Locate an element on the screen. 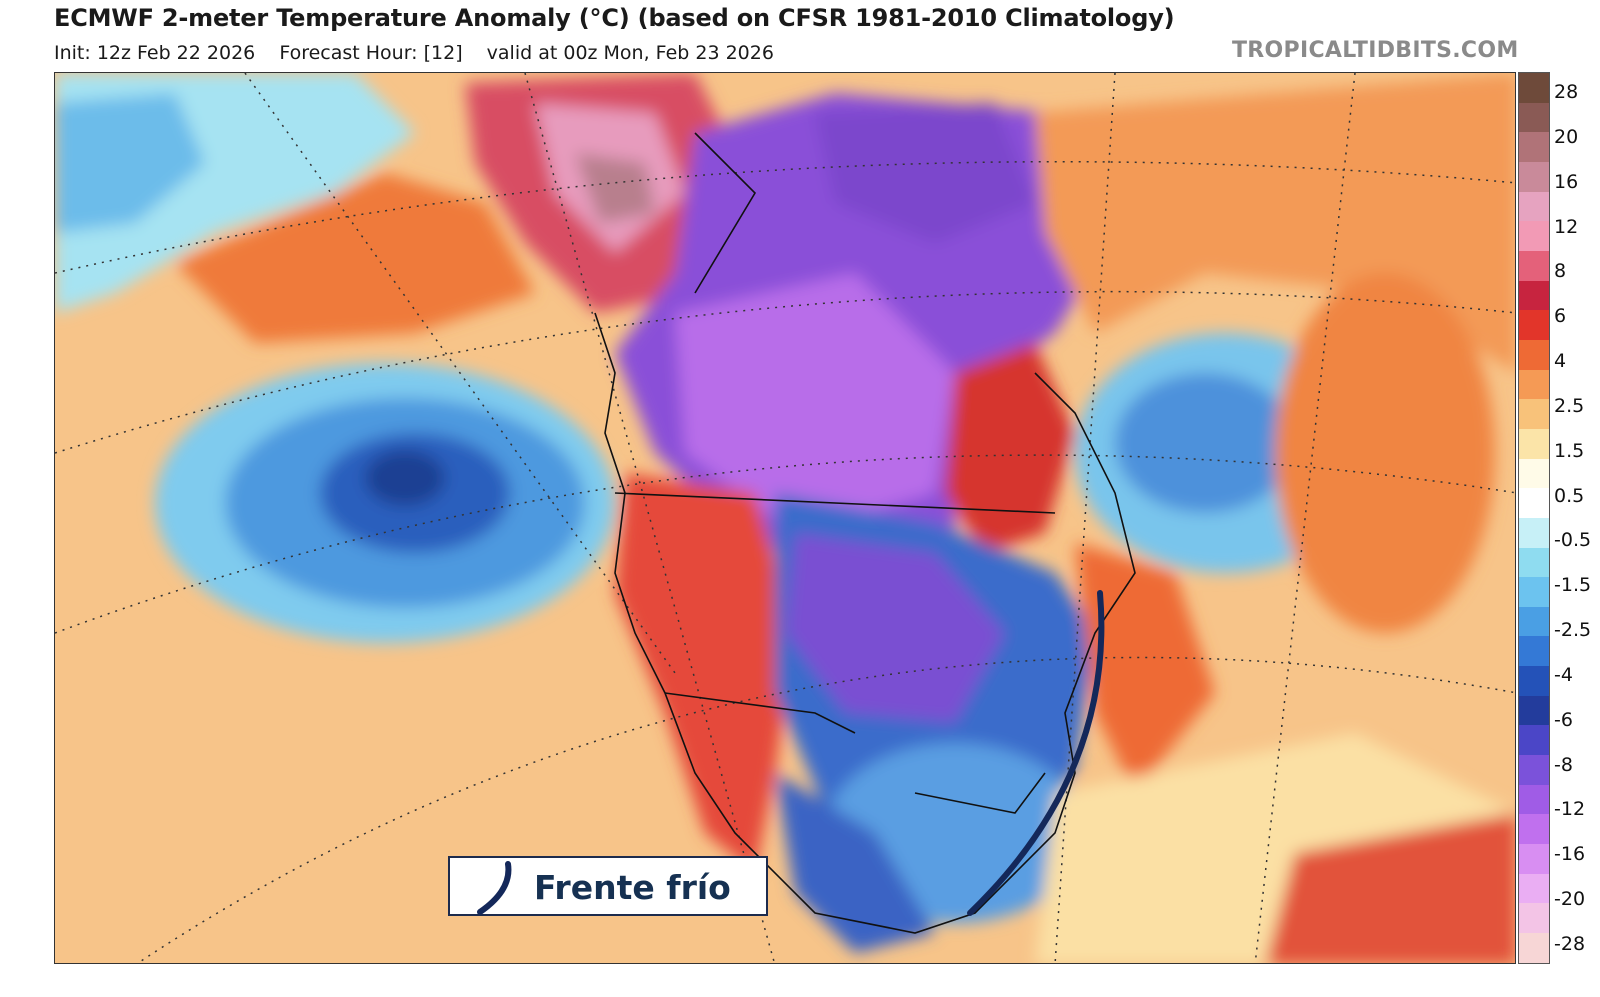  cold-front-legend-icon is located at coordinates (494, 888).